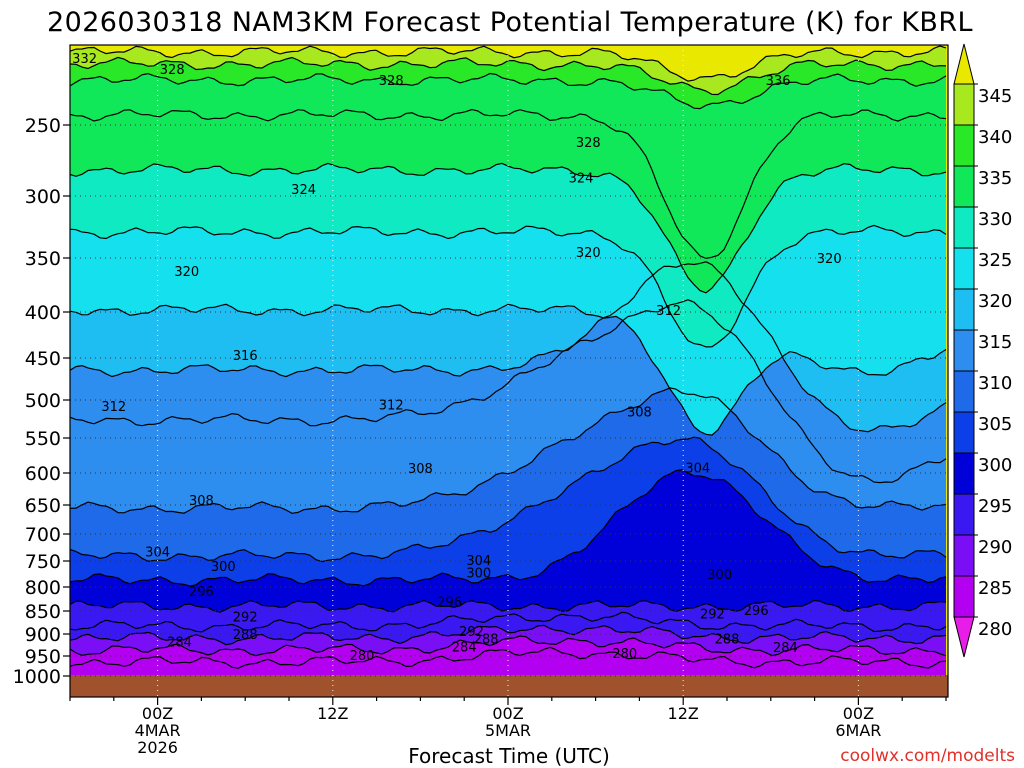 Image resolution: width=1024 pixels, height=768 pixels. I want to click on colorbar-tick-label: 340, so click(995, 137).